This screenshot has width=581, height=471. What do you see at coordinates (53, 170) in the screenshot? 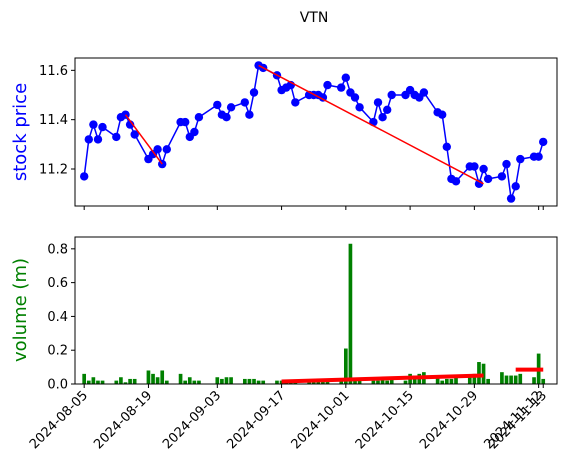
I see `price-y-tick-label: 11.2` at bounding box center [53, 170].